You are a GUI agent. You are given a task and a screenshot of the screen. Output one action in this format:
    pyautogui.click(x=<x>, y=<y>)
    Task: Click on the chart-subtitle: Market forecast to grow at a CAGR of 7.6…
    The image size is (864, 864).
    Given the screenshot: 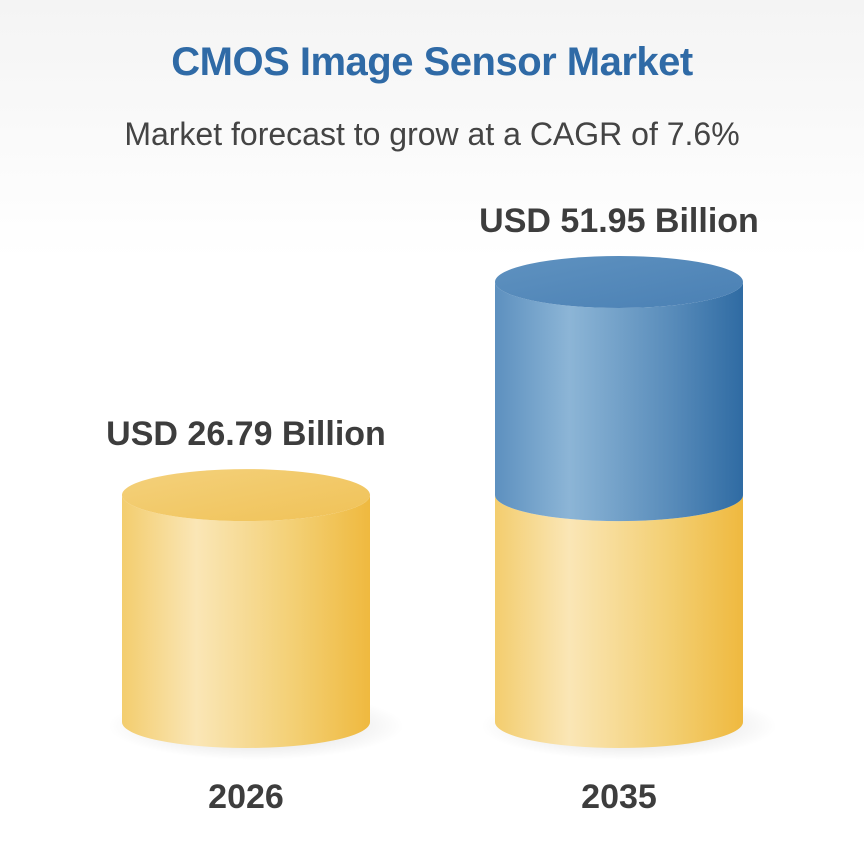 What is the action you would take?
    pyautogui.click(x=432, y=134)
    